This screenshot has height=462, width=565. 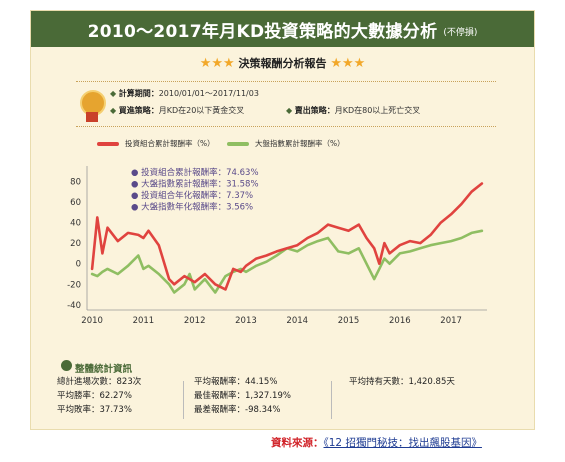 I want to click on stat-best-return: 最佳報酬率：1,327.19%, so click(x=242, y=396).